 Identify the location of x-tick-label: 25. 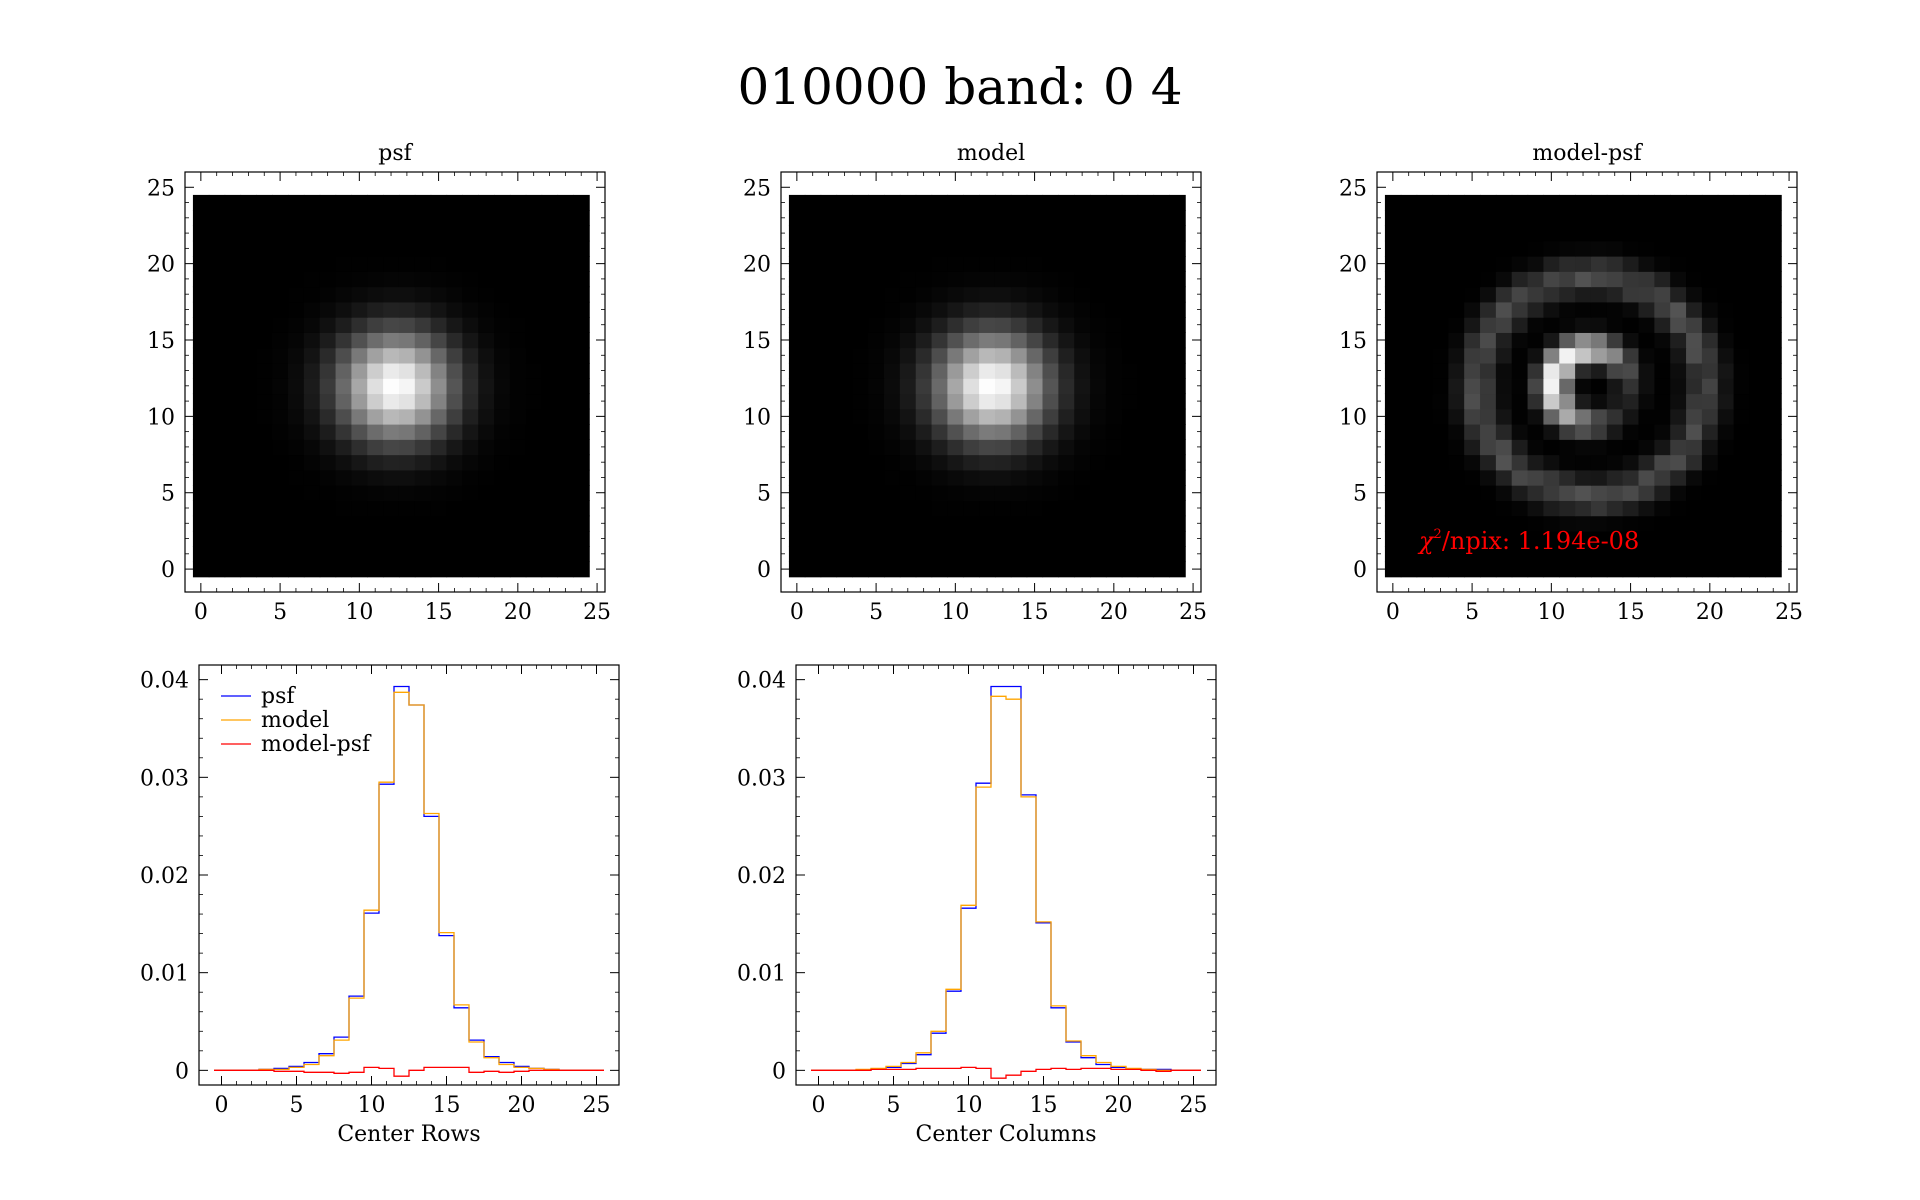
(1193, 612).